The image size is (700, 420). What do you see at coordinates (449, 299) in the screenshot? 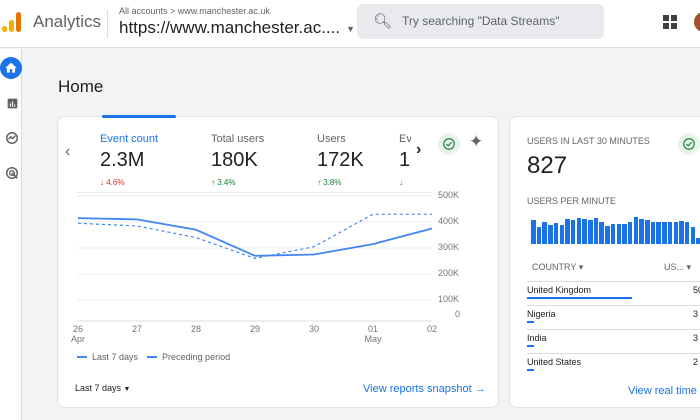
I see `y-tick-label: 100K` at bounding box center [449, 299].